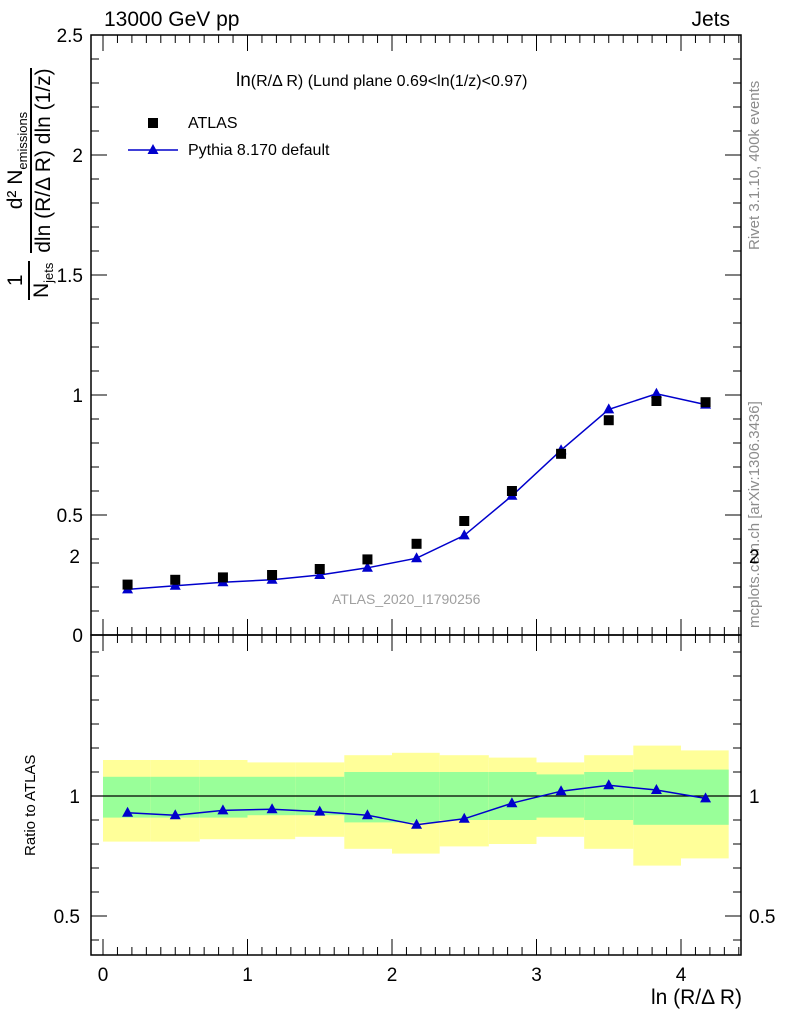  What do you see at coordinates (259, 150) in the screenshot?
I see `legend-label-pythia: Pythia 8.170 default` at bounding box center [259, 150].